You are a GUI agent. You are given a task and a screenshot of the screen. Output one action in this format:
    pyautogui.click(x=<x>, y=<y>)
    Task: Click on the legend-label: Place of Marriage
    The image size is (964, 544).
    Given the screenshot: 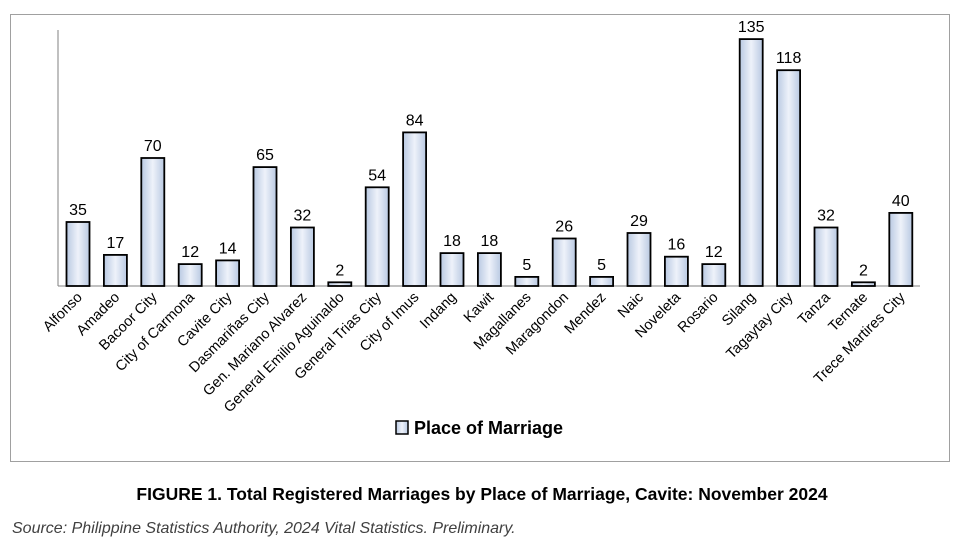 What is the action you would take?
    pyautogui.click(x=488, y=428)
    